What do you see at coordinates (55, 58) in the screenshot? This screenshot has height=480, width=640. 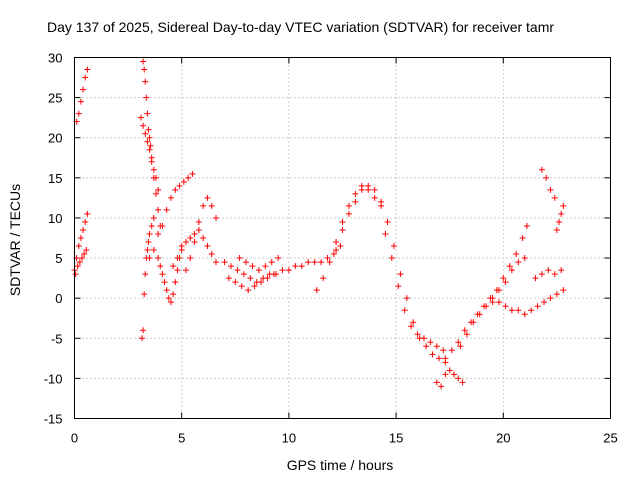 I see `y-tick-label: 30` at bounding box center [55, 58].